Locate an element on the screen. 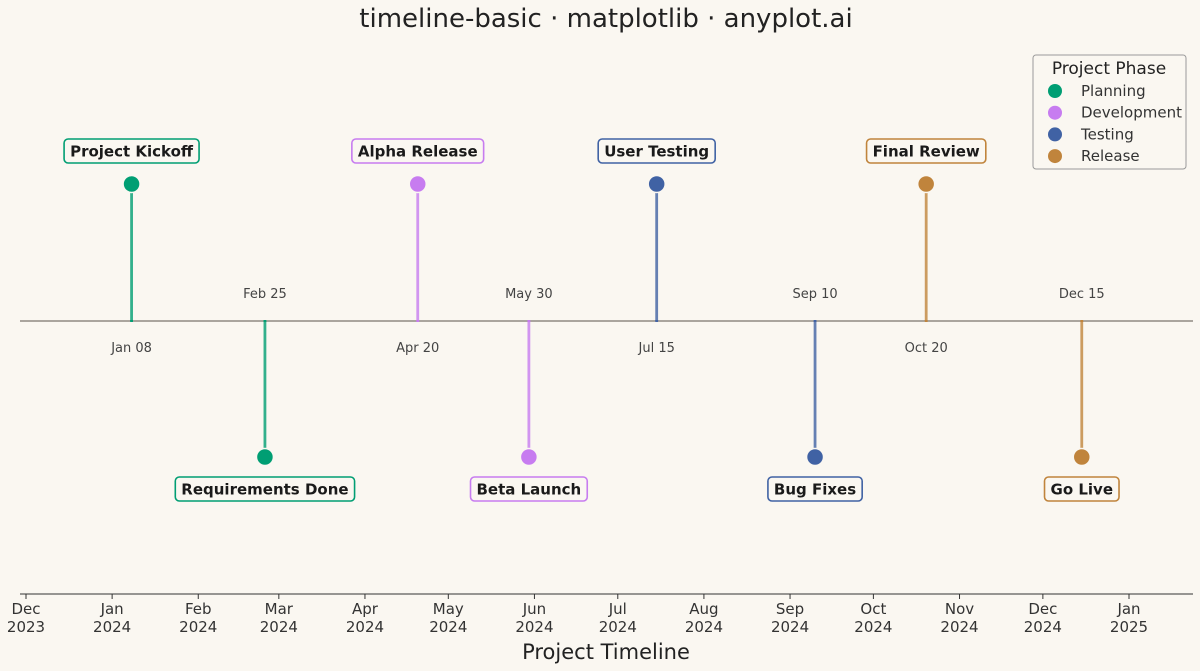  x-tick-label: Feb 2024 is located at coordinates (198, 618).